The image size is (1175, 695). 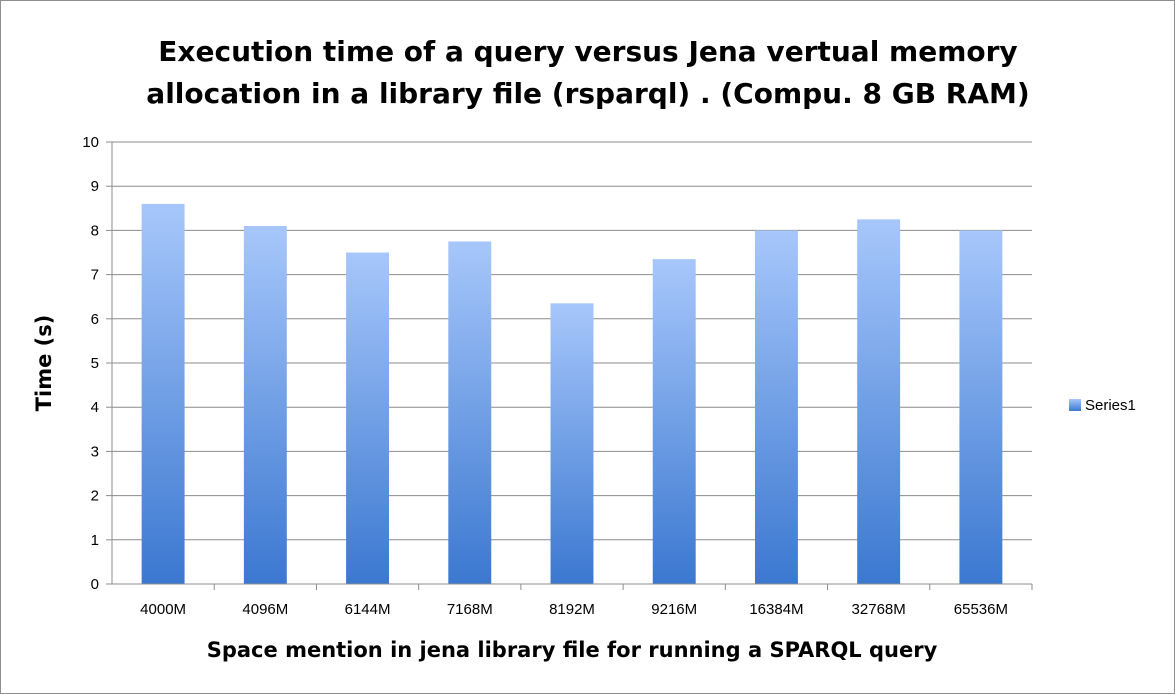 I want to click on x-tick-label: 4000M, so click(x=163, y=609).